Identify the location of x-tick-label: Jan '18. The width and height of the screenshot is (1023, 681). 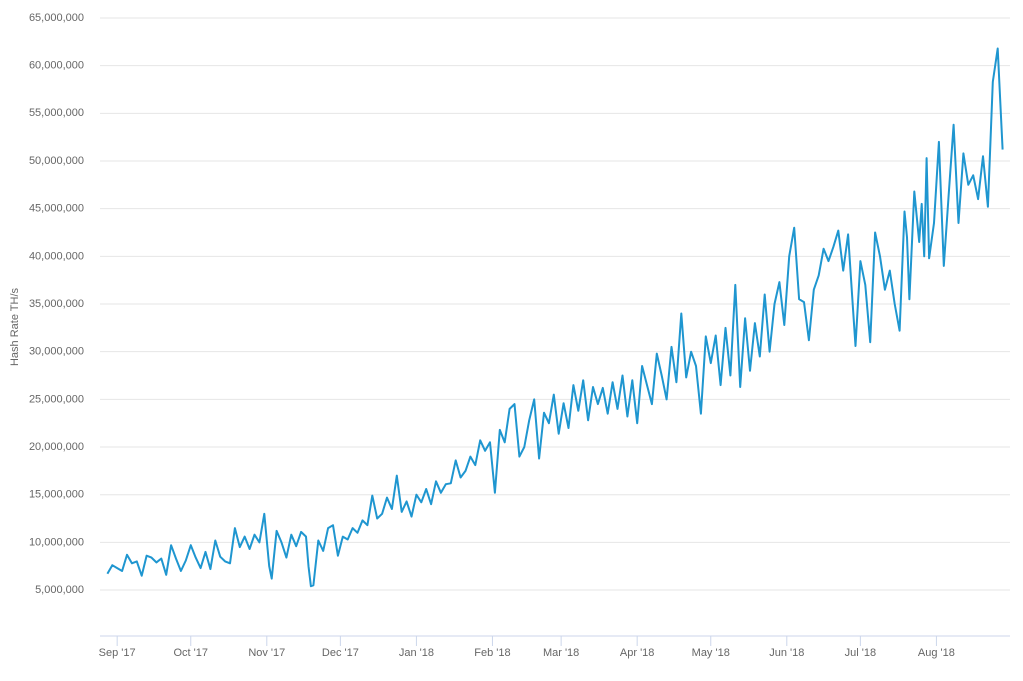
(416, 653).